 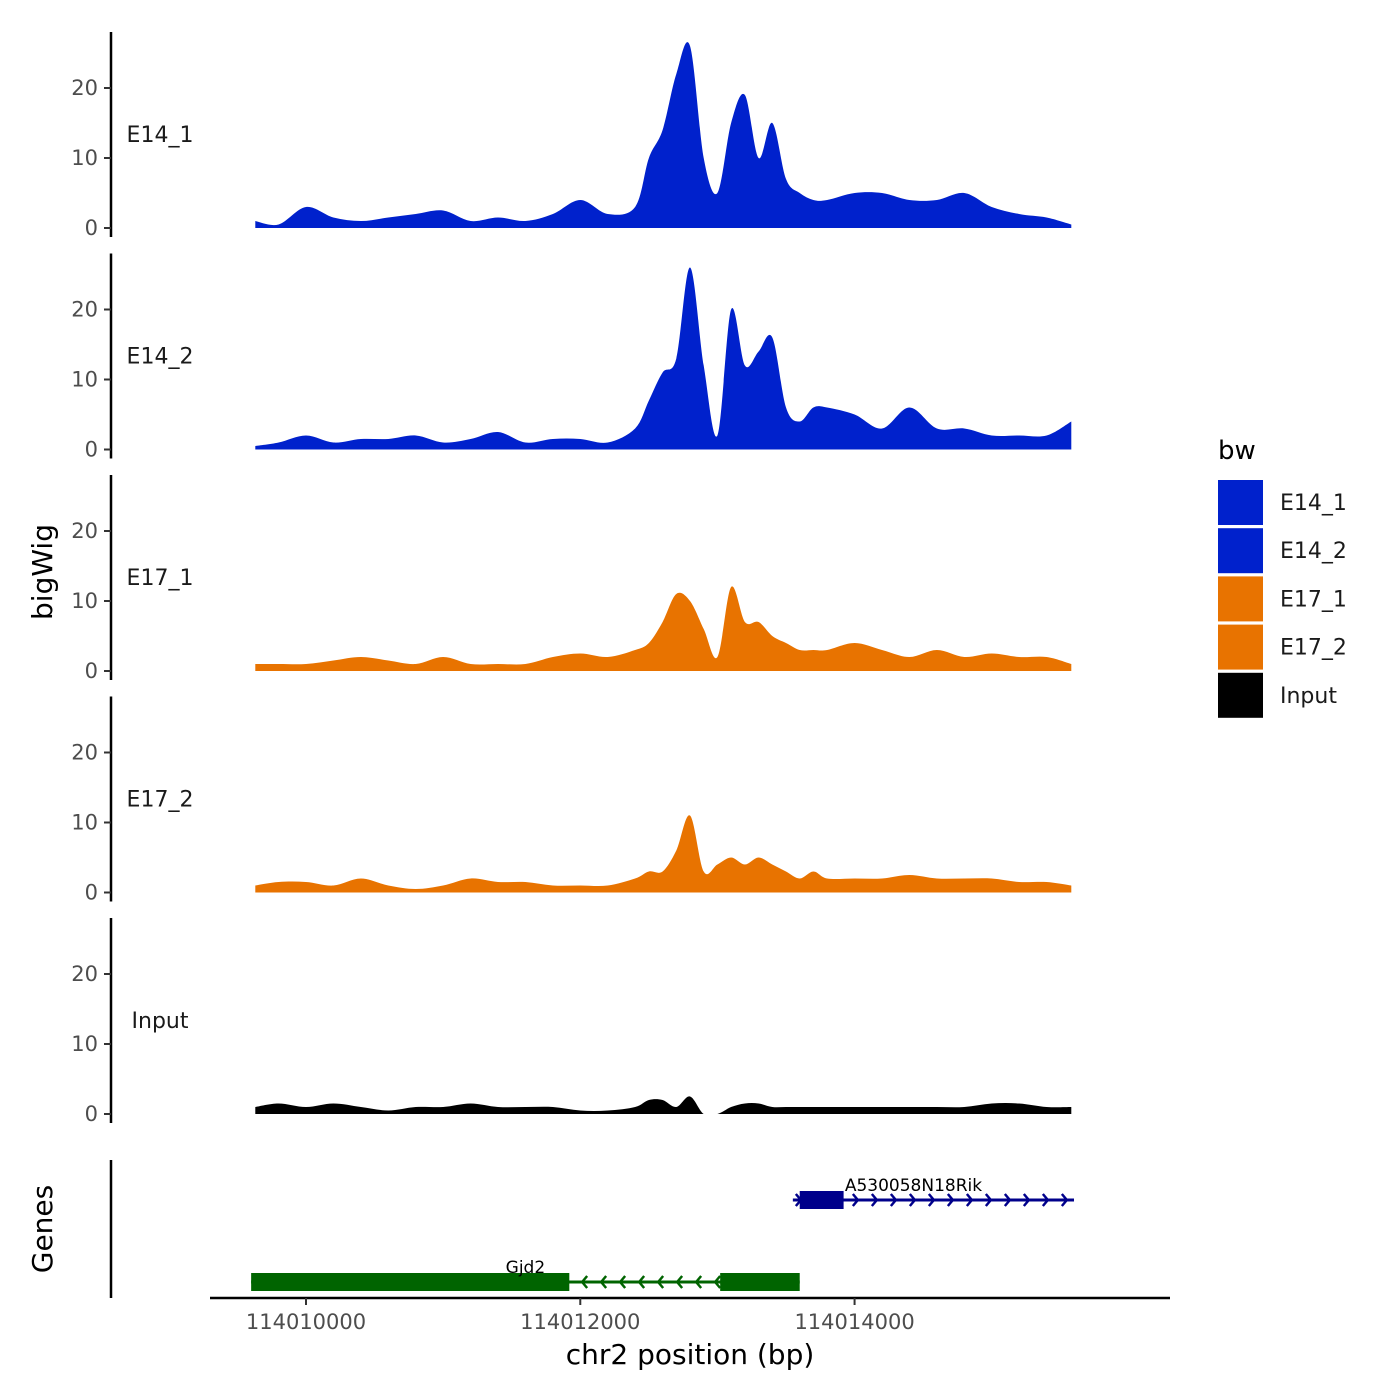 I want to click on x-axis-title: chr2 position (bp), so click(x=690, y=1354).